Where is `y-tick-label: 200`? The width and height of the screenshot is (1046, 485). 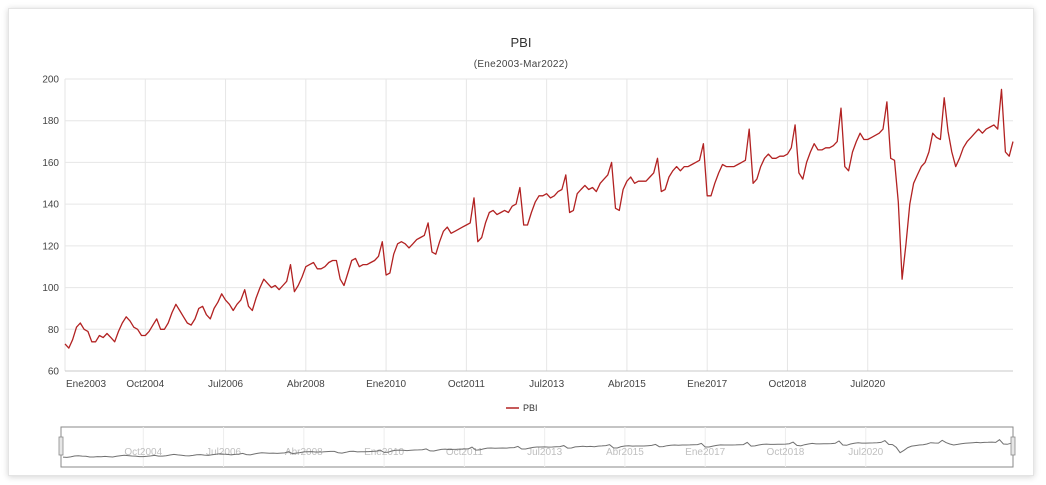
y-tick-label: 200 is located at coordinates (50, 80).